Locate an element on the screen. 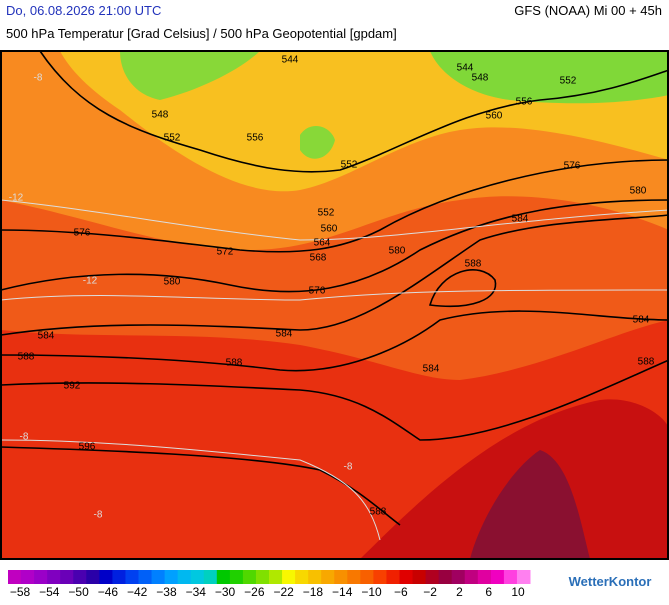 The width and height of the screenshot is (669, 605). colorbar-label: −26 is located at coordinates (254, 592).